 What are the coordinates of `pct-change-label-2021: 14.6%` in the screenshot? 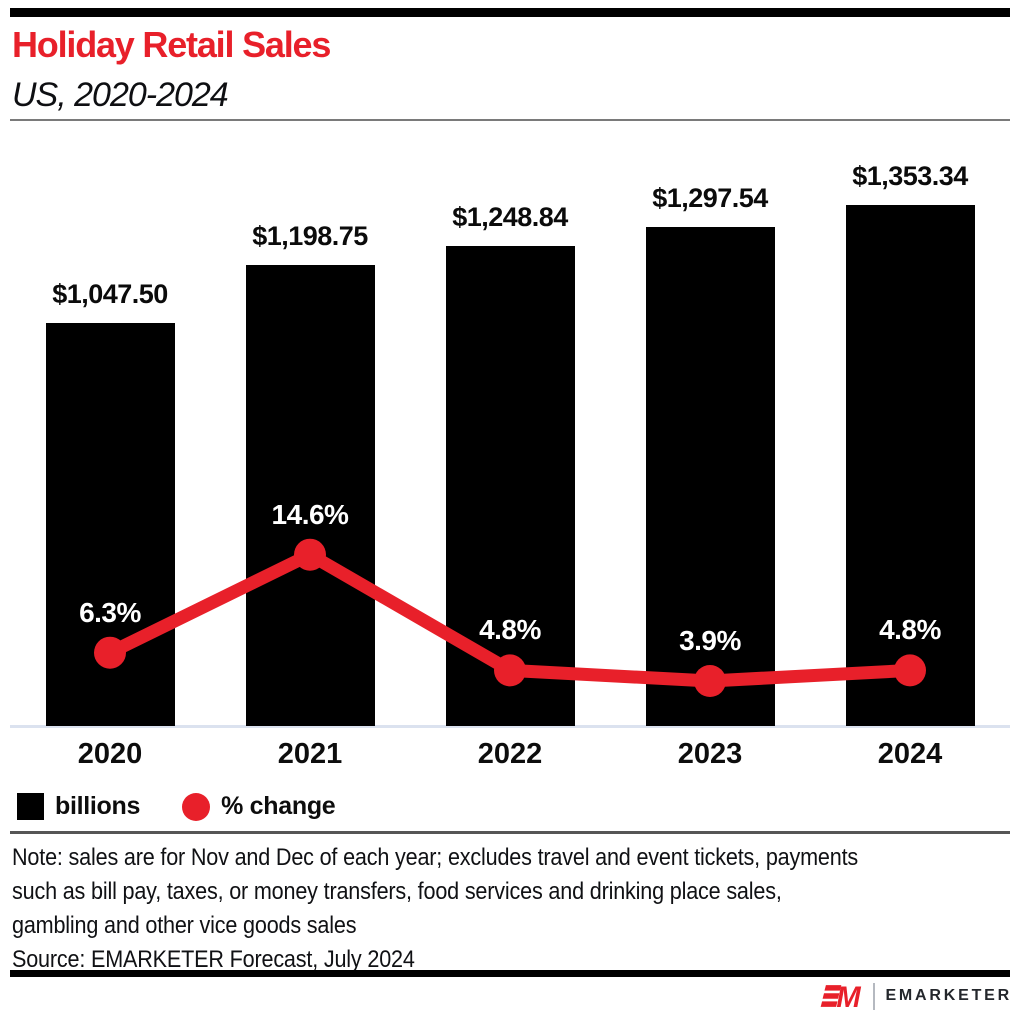 It's located at (310, 514).